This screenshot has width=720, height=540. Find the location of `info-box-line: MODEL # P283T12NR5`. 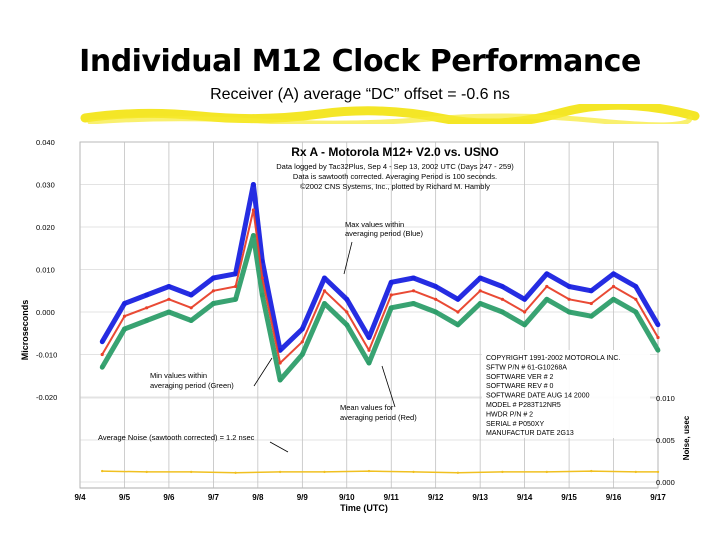

info-box-line: MODEL # P283T12NR5 is located at coordinates (523, 405).